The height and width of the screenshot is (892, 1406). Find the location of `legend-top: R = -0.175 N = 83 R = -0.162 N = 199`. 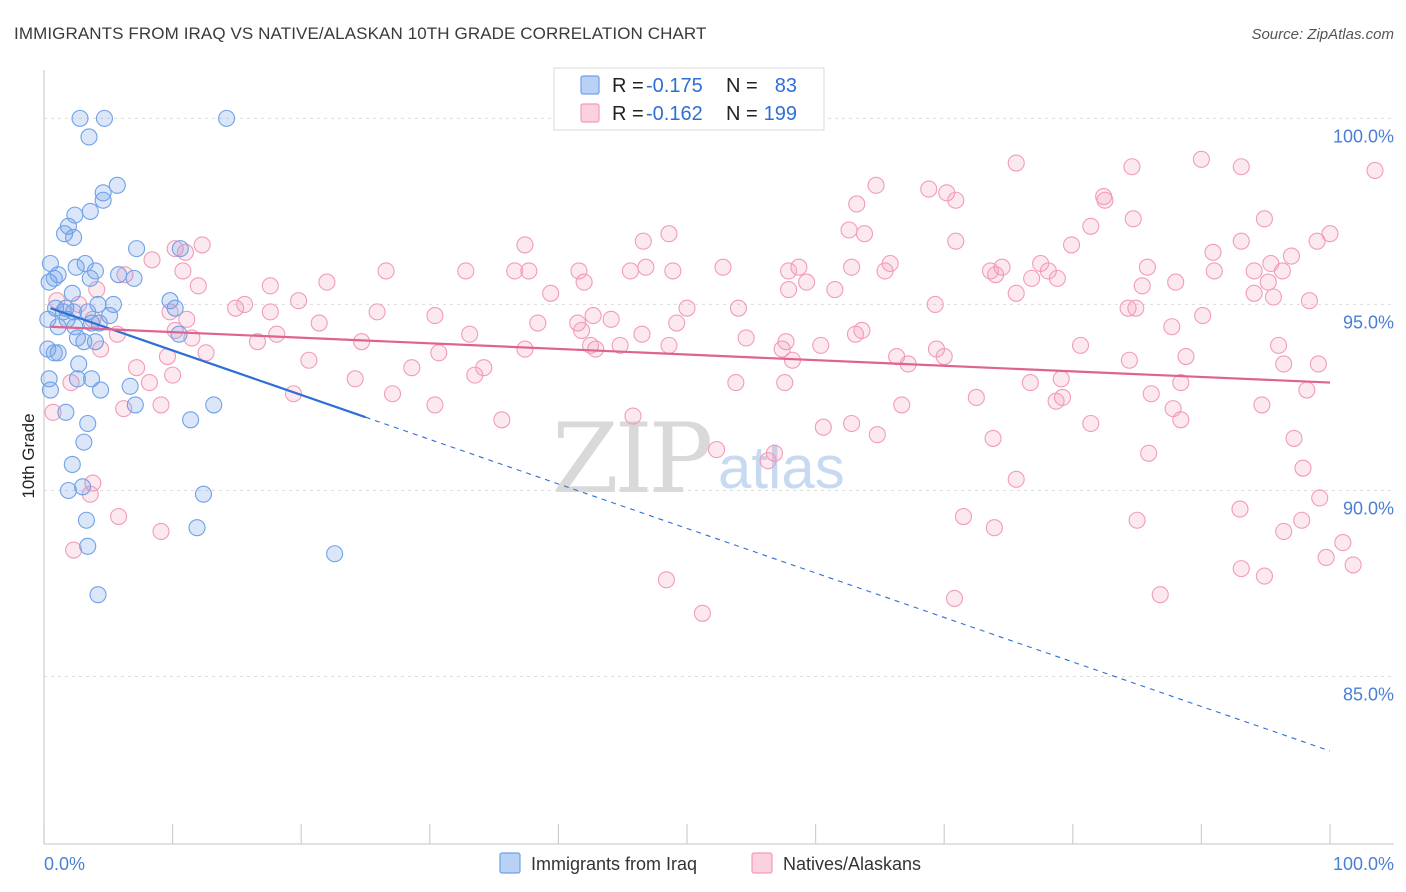

legend-top: R = -0.175 N = 83 R = -0.162 N = 199 is located at coordinates (689, 99).